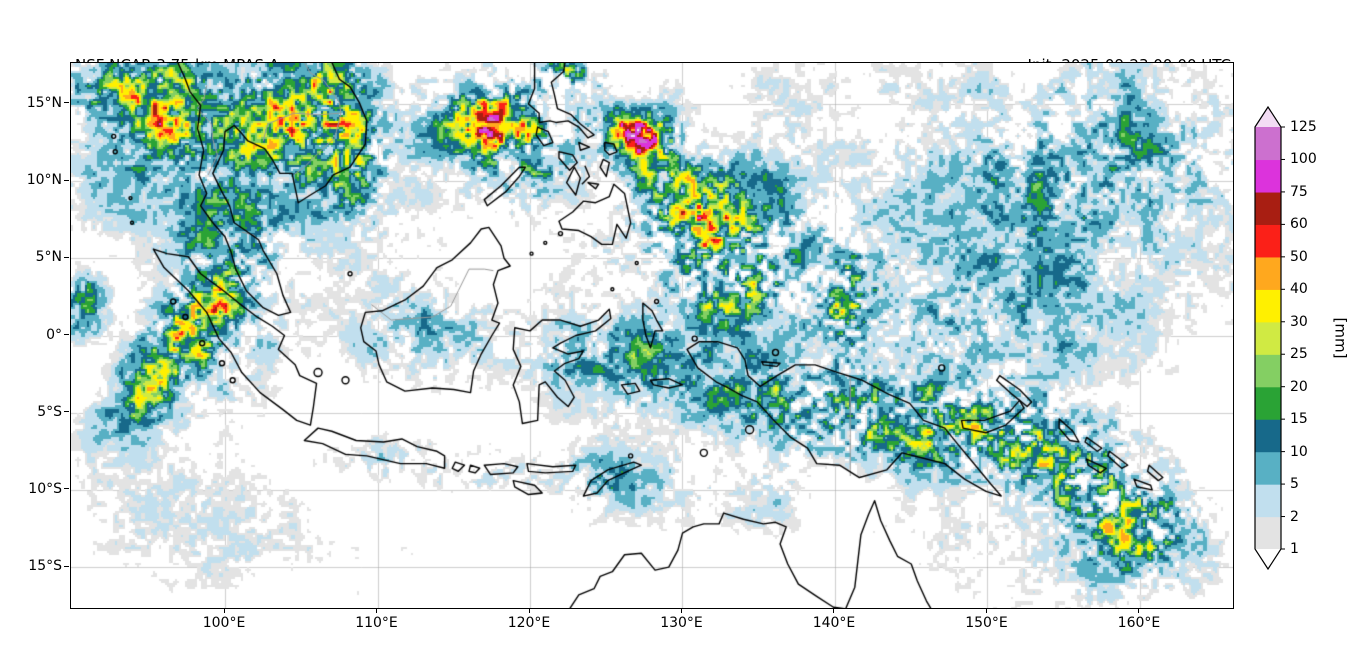  Describe the element at coordinates (1139, 623) in the screenshot. I see `x-tick-label: 160°E` at that location.